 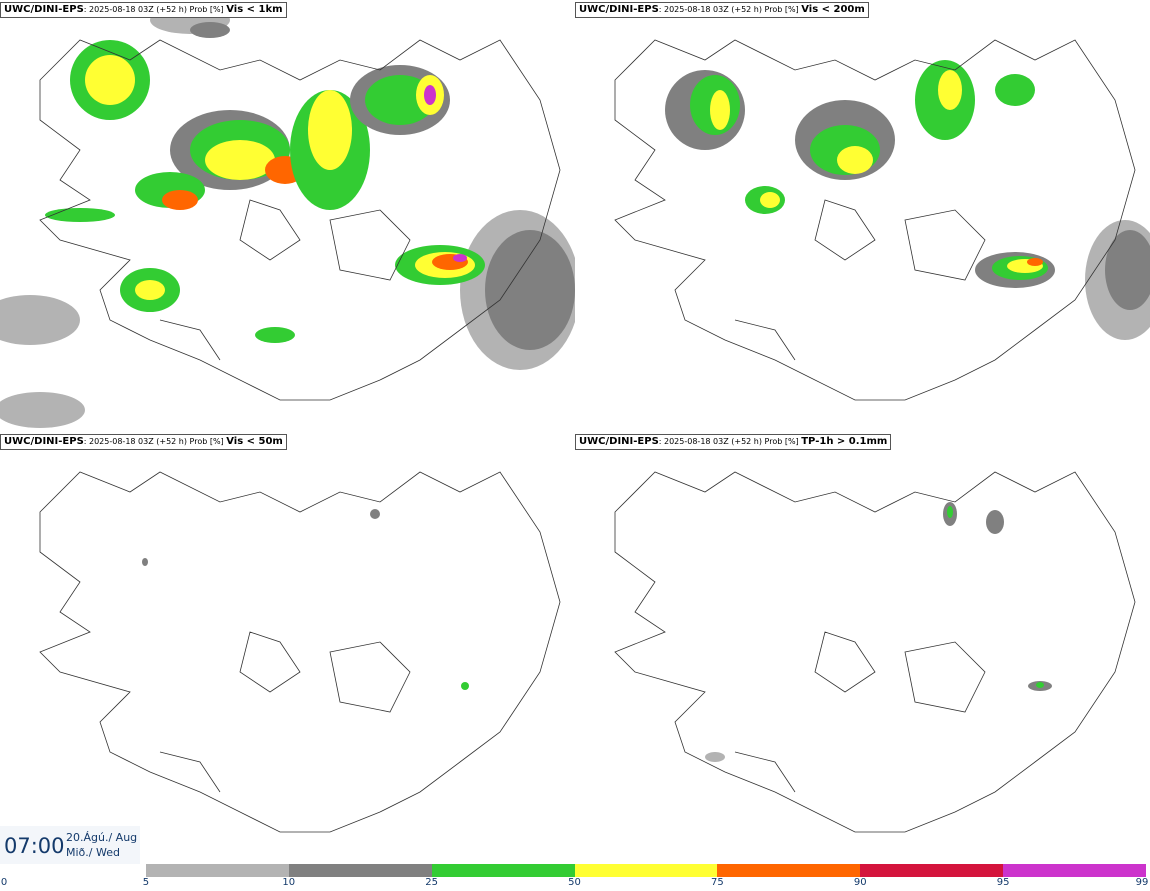 I want to click on valid-time-box: 07:00 20.Ágú./ Aug Mið./ Wed, so click(x=70, y=845).